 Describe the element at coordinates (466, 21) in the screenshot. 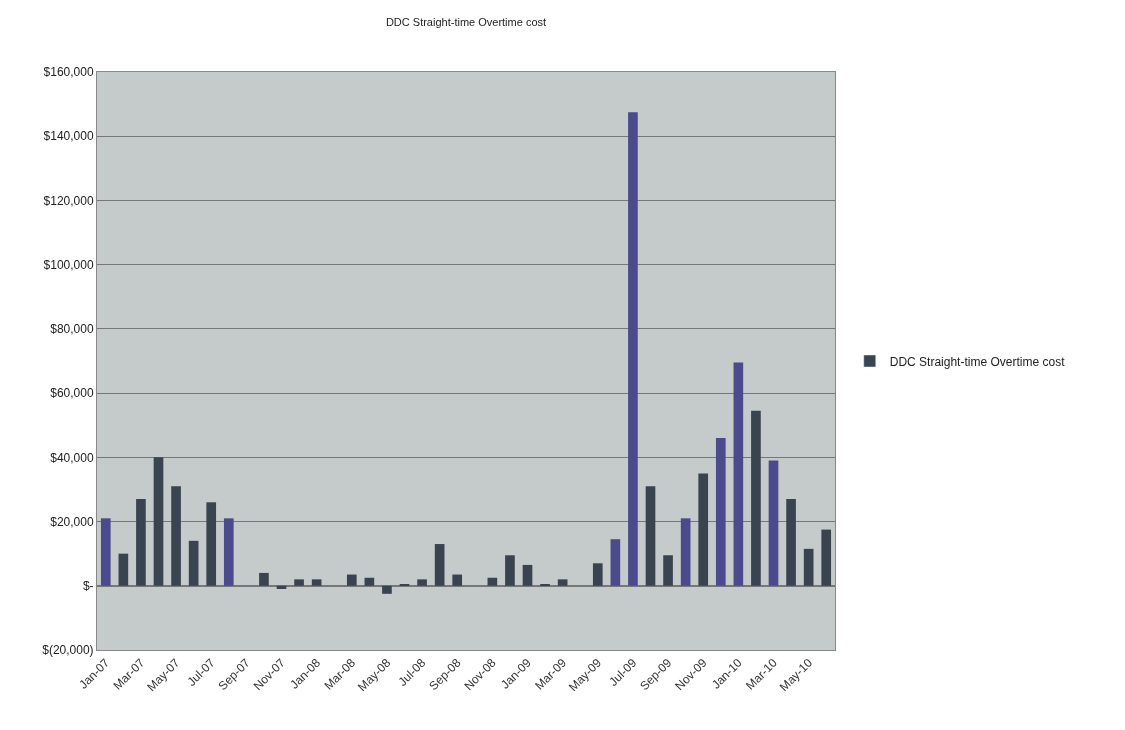

I see `chart-title: DDC Straight-time Overtime cost` at that location.